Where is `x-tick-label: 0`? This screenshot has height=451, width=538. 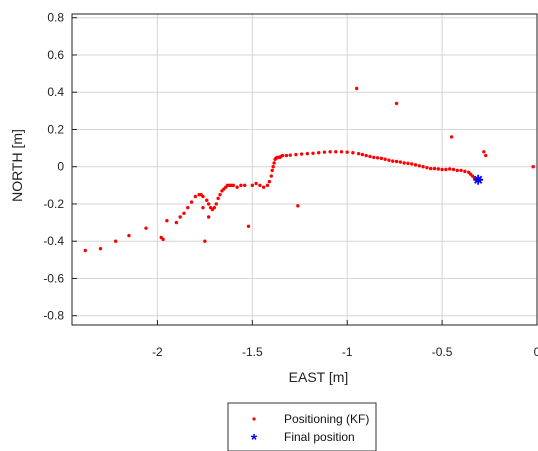
x-tick-label: 0 is located at coordinates (536, 352).